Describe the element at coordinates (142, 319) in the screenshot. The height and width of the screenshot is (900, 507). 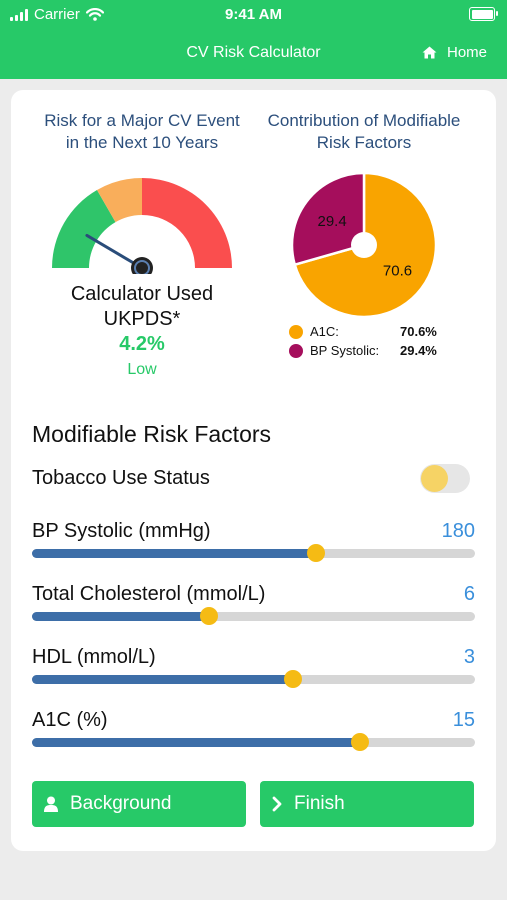
I see `calc-used-line2: UKPDS*` at that location.